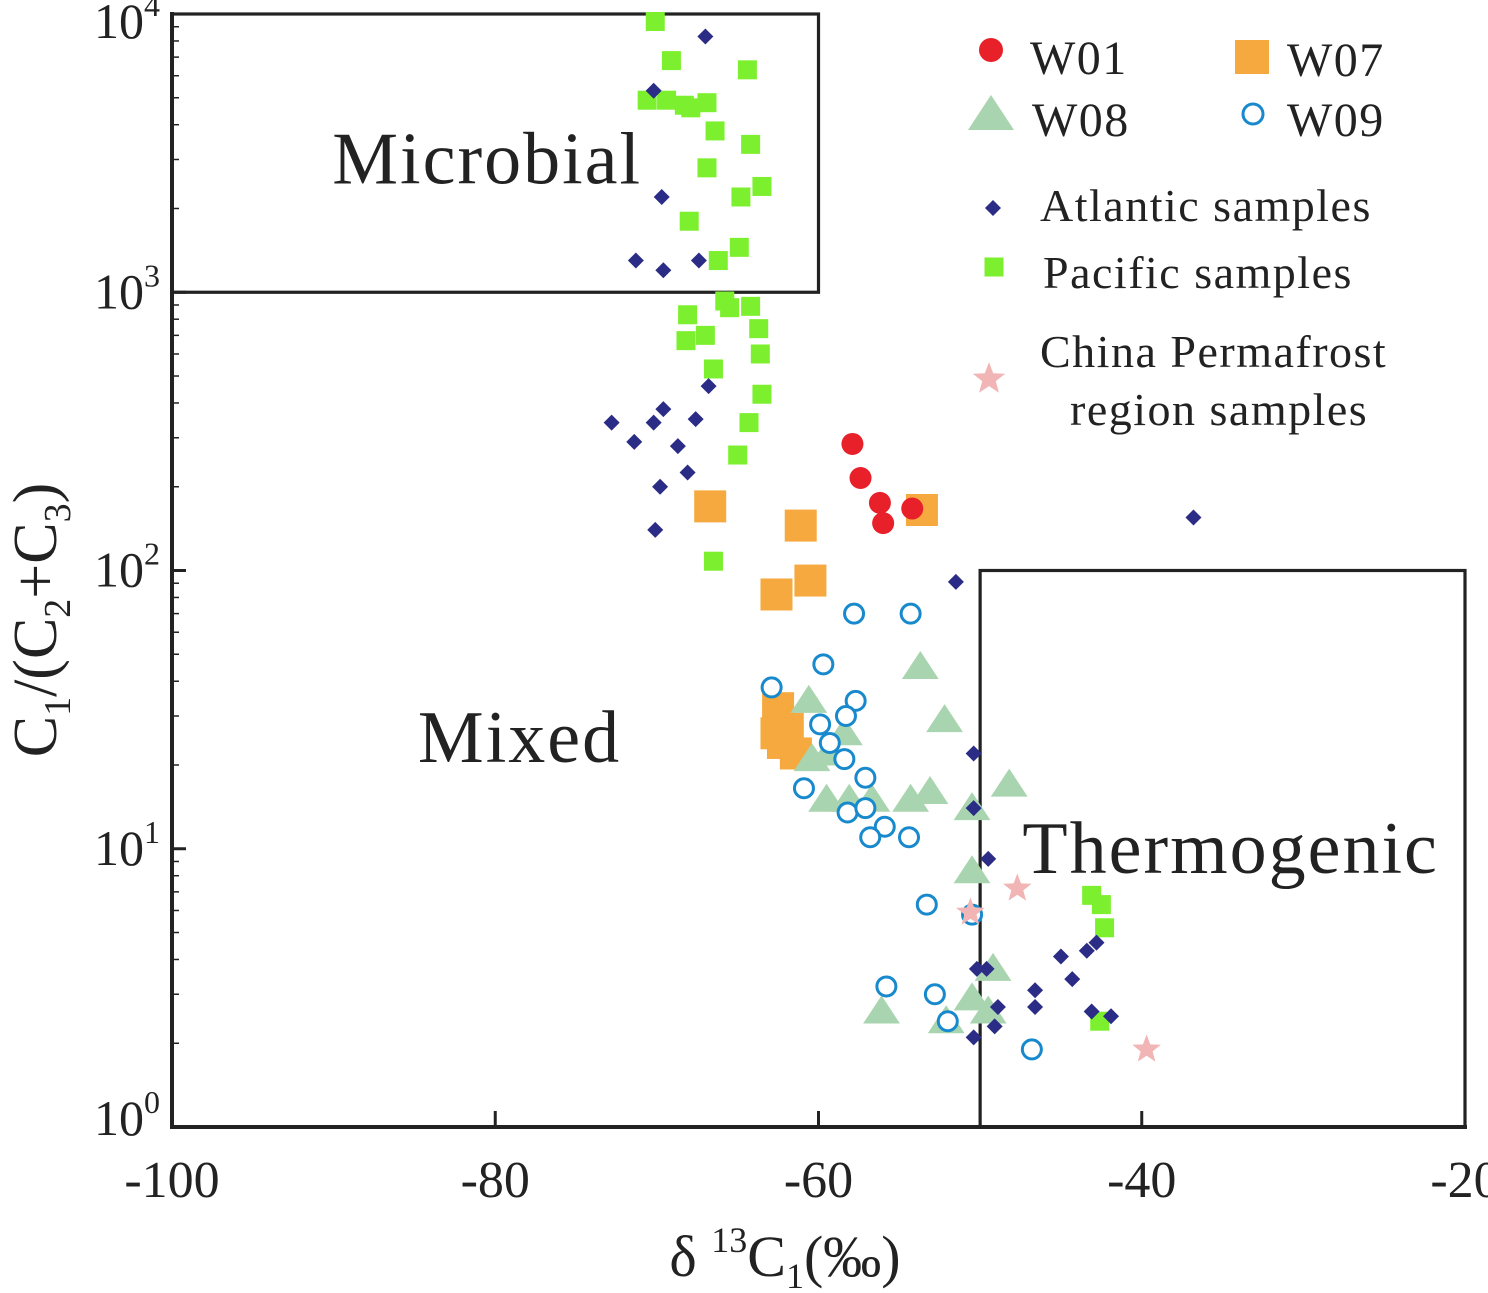 Image resolution: width=1488 pixels, height=1293 pixels. Describe the element at coordinates (882, 483) in the screenshot. I see `series-w01` at that location.